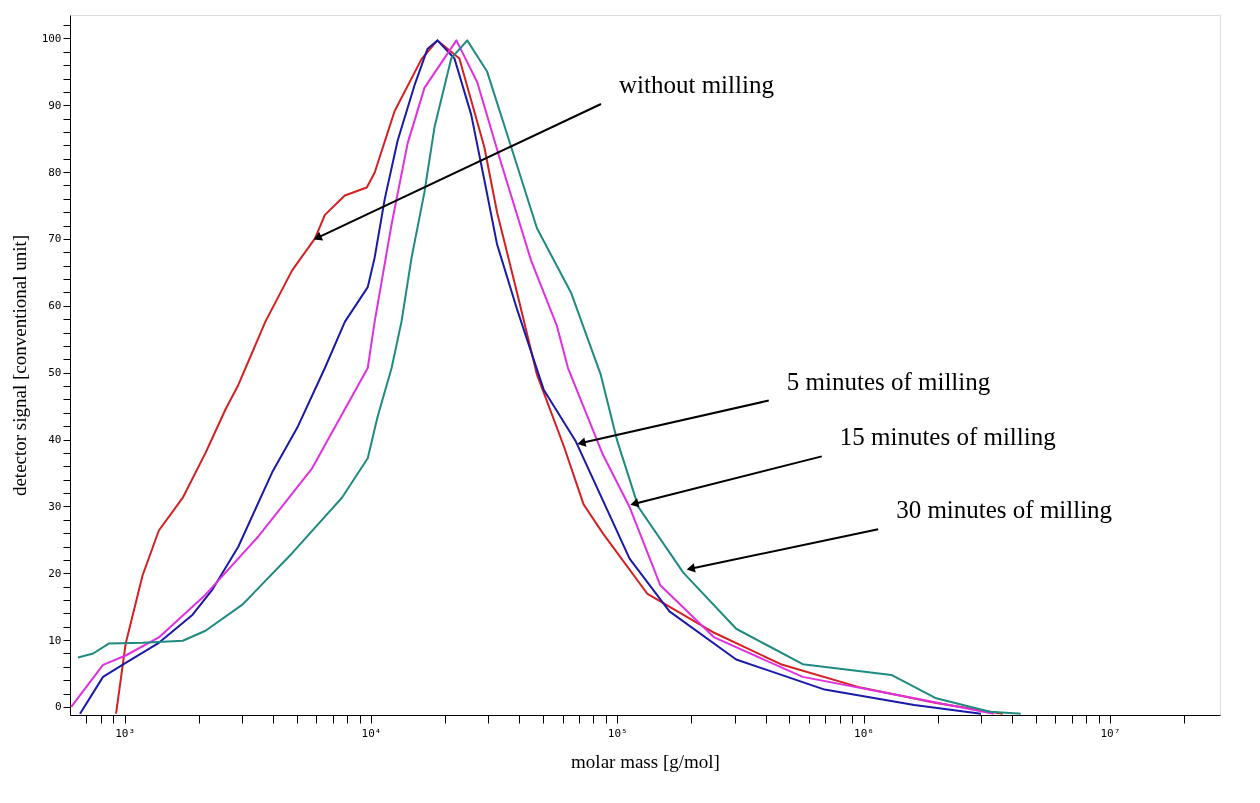  I want to click on annotation: 15 minutes of milling, so click(948, 437).